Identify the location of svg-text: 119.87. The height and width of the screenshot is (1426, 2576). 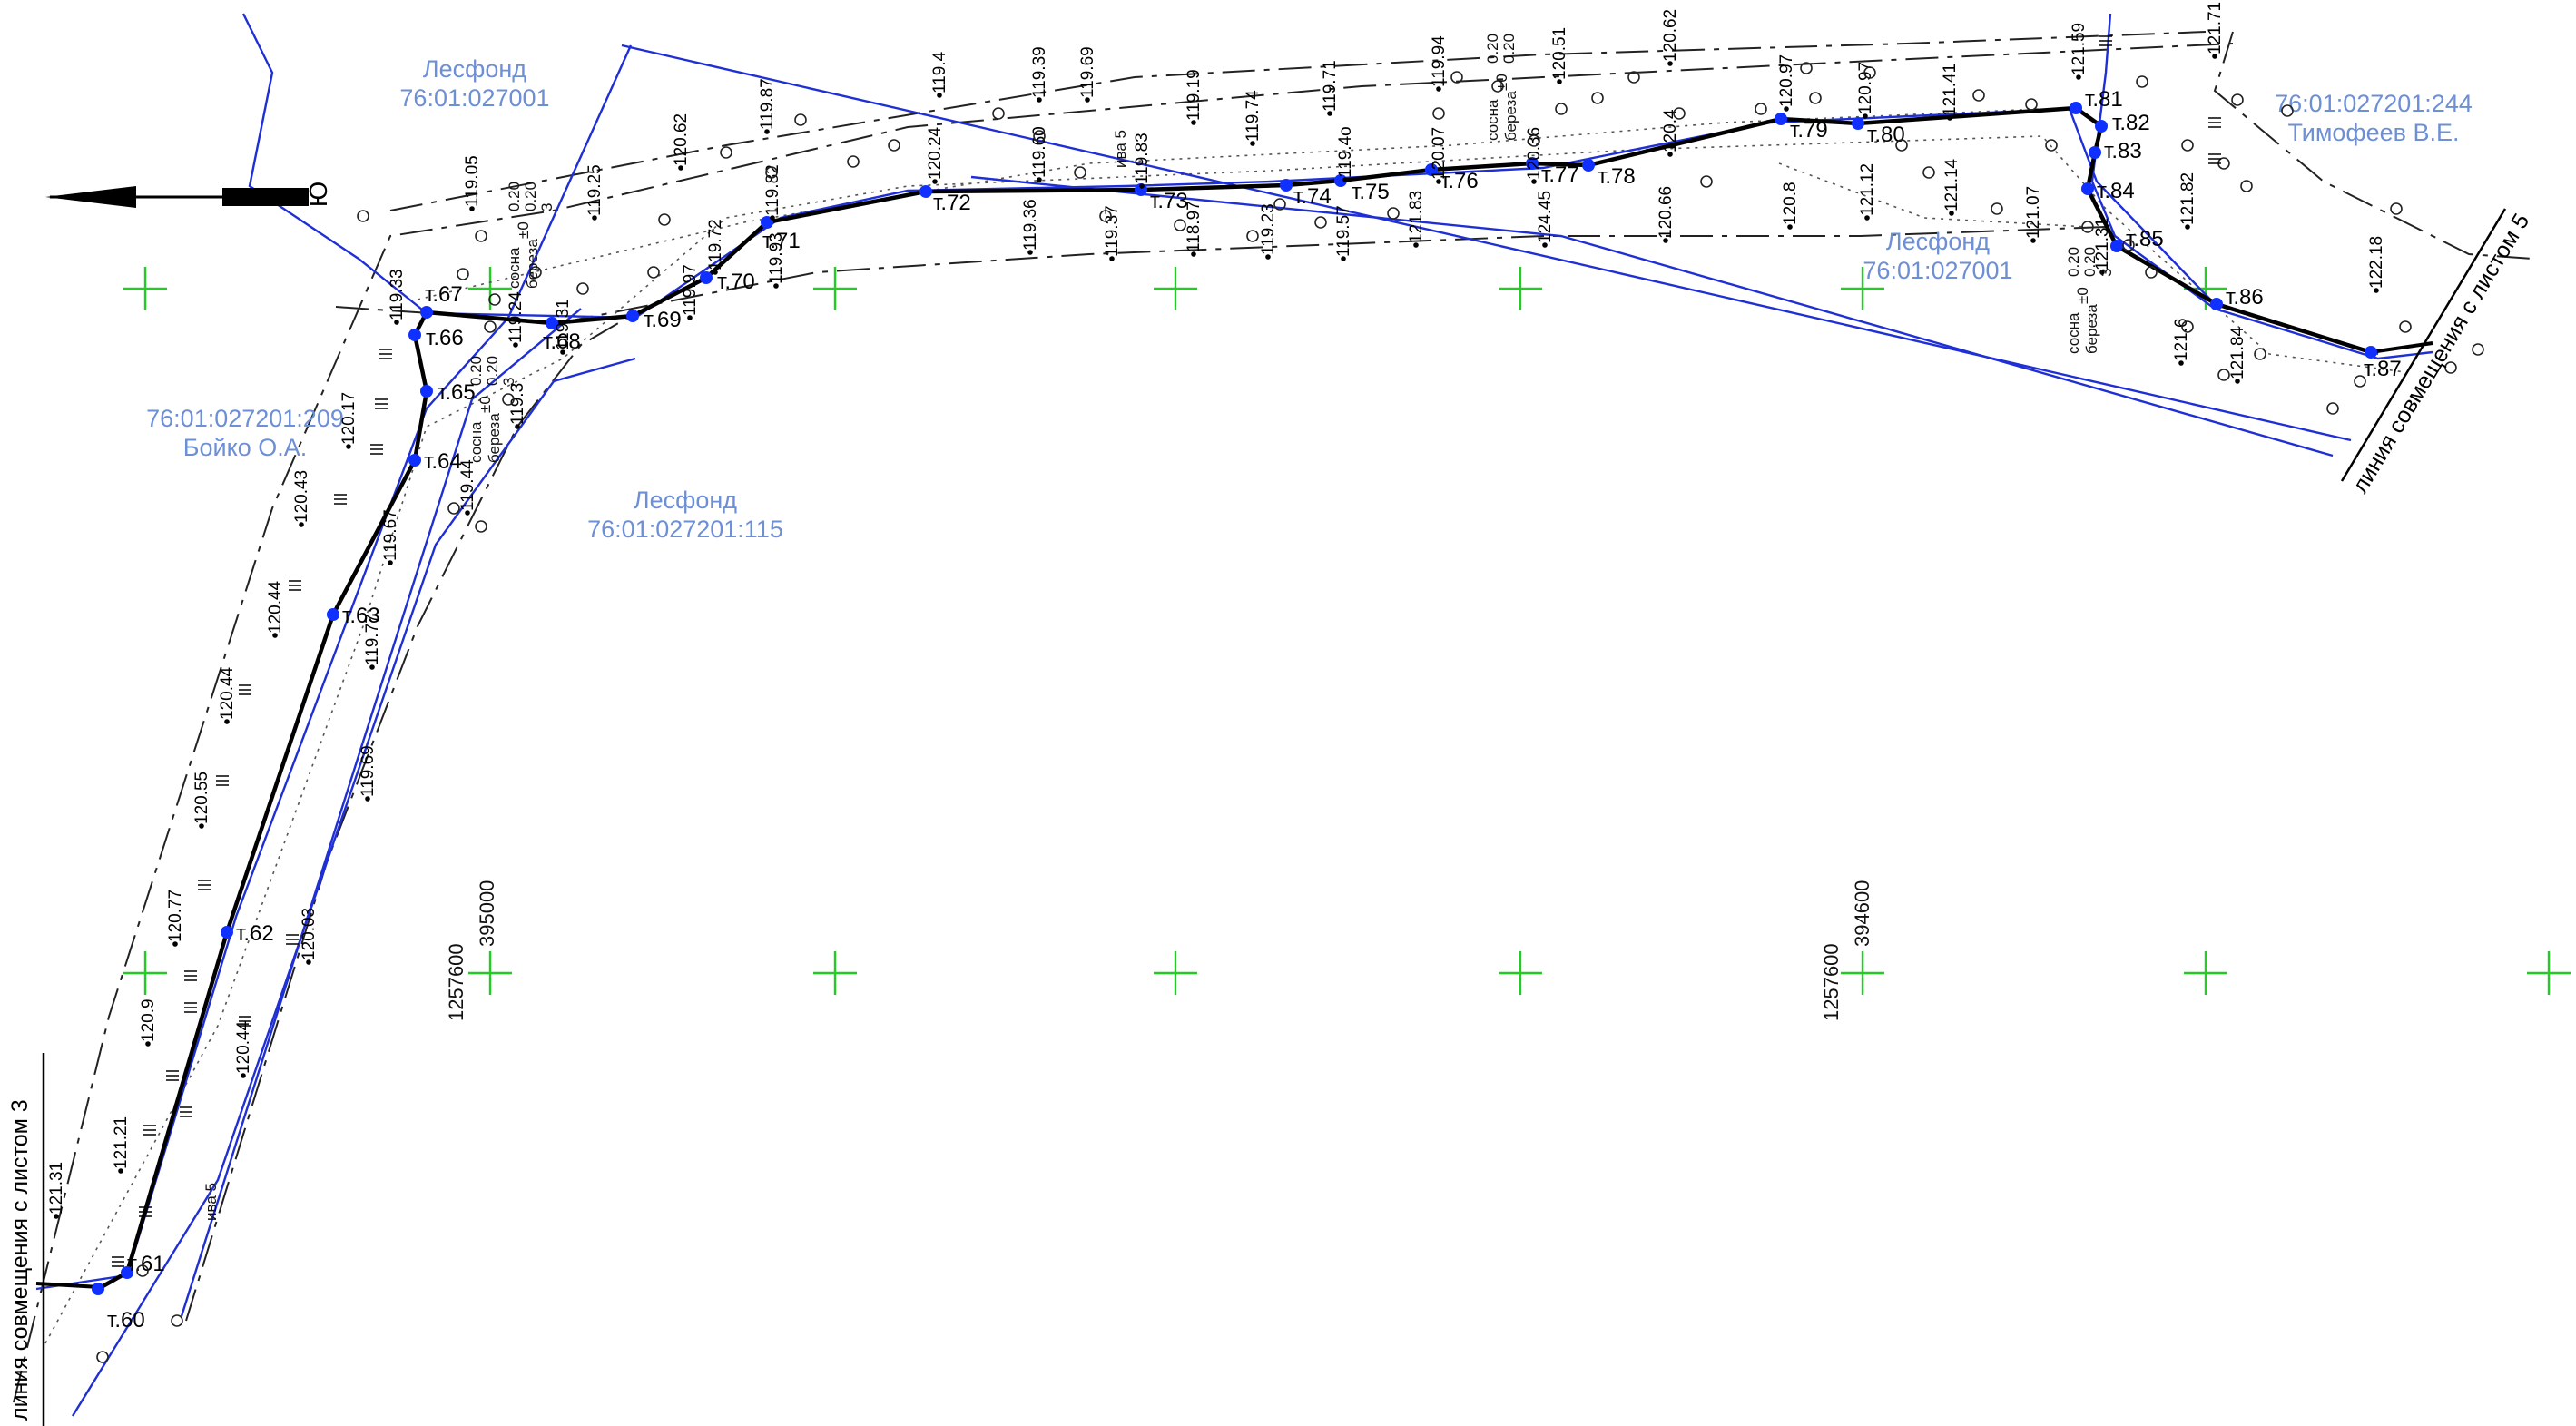
(767, 104).